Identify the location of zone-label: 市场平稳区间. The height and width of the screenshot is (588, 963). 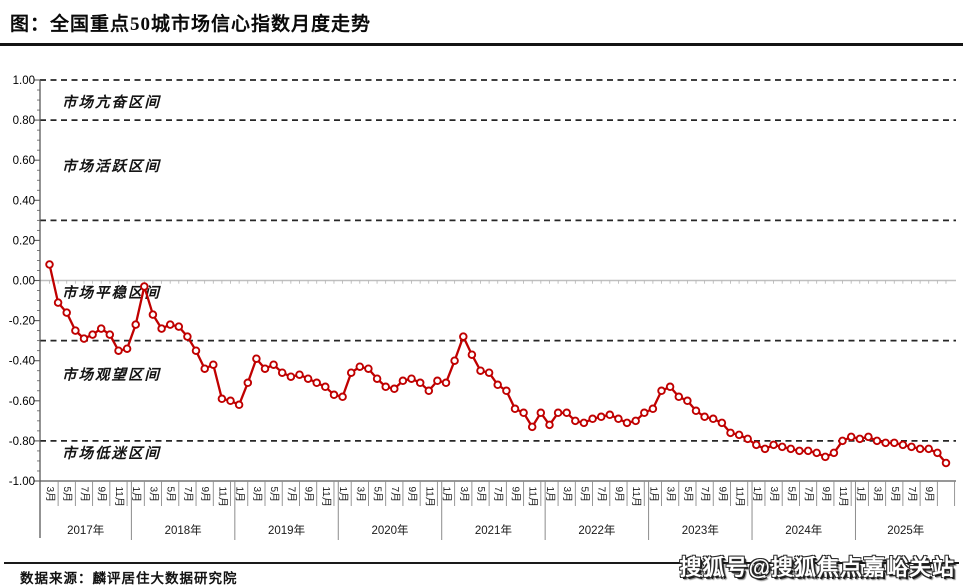
(111, 293).